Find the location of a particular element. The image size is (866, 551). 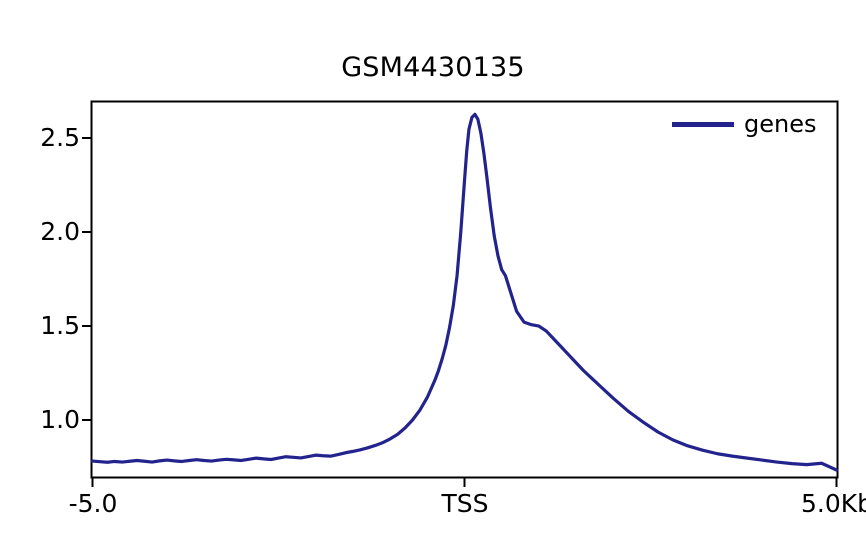

y-tick-label-2-5: 2.5 is located at coordinates (60, 137).